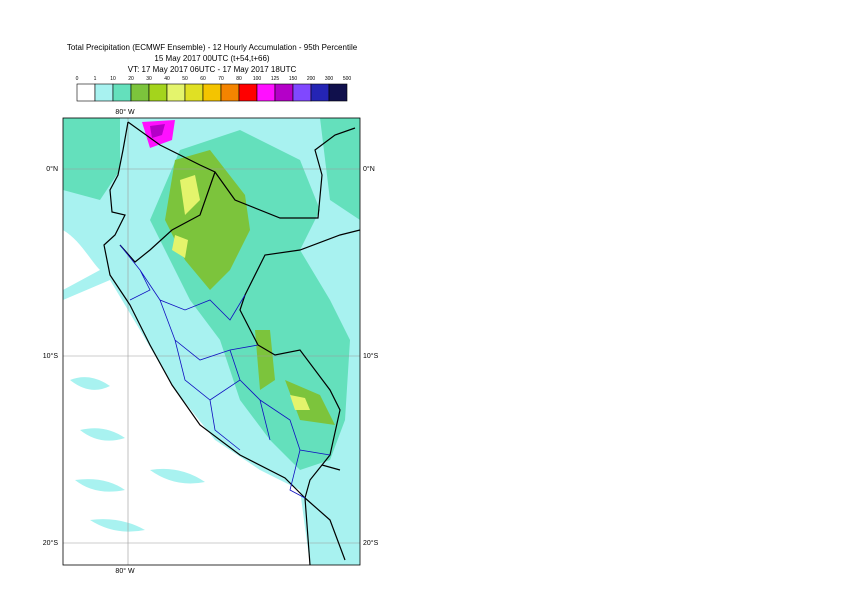 This screenshot has width=842, height=601. What do you see at coordinates (311, 79) in the screenshot?
I see `legend-level: 200` at bounding box center [311, 79].